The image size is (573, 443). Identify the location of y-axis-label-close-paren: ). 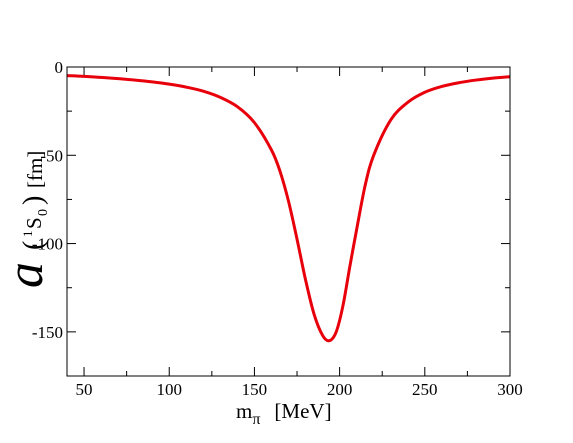
(33, 200).